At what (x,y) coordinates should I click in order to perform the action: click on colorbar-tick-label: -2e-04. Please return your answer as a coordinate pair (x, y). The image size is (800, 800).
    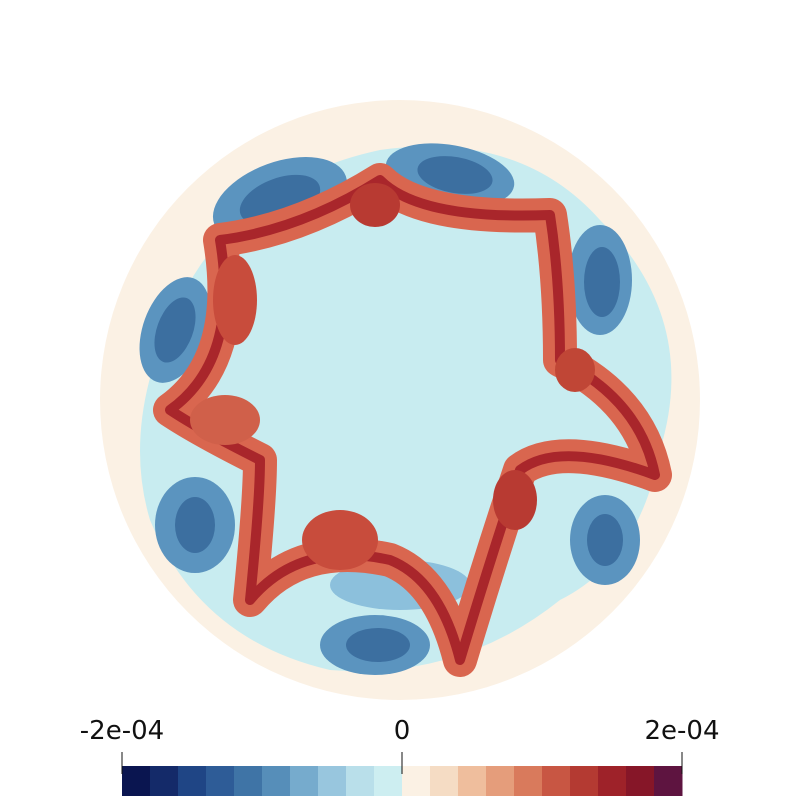
    Looking at the image, I should click on (122, 731).